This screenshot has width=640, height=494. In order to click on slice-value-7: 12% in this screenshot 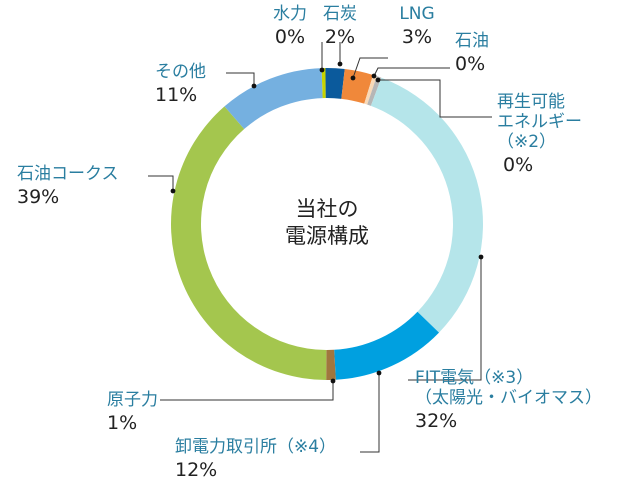, I will do `click(196, 470)`.